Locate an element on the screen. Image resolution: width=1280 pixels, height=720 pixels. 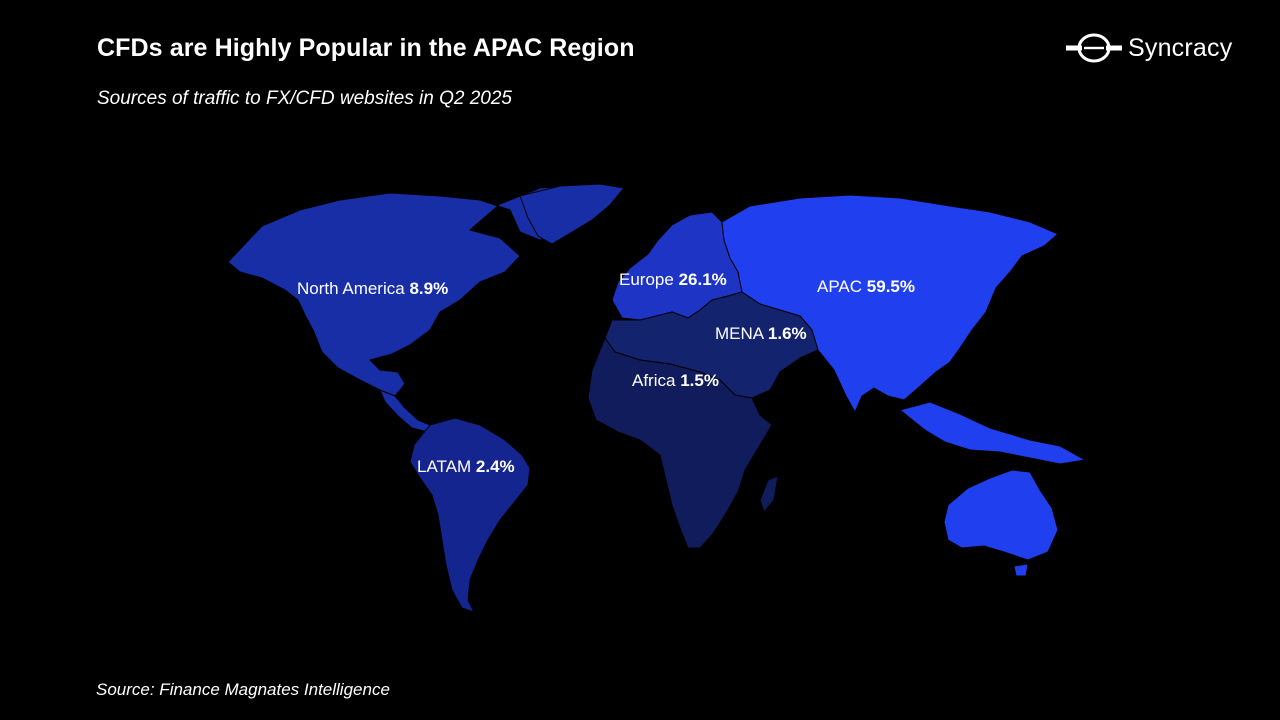
region-central-america is located at coordinates (405, 411).